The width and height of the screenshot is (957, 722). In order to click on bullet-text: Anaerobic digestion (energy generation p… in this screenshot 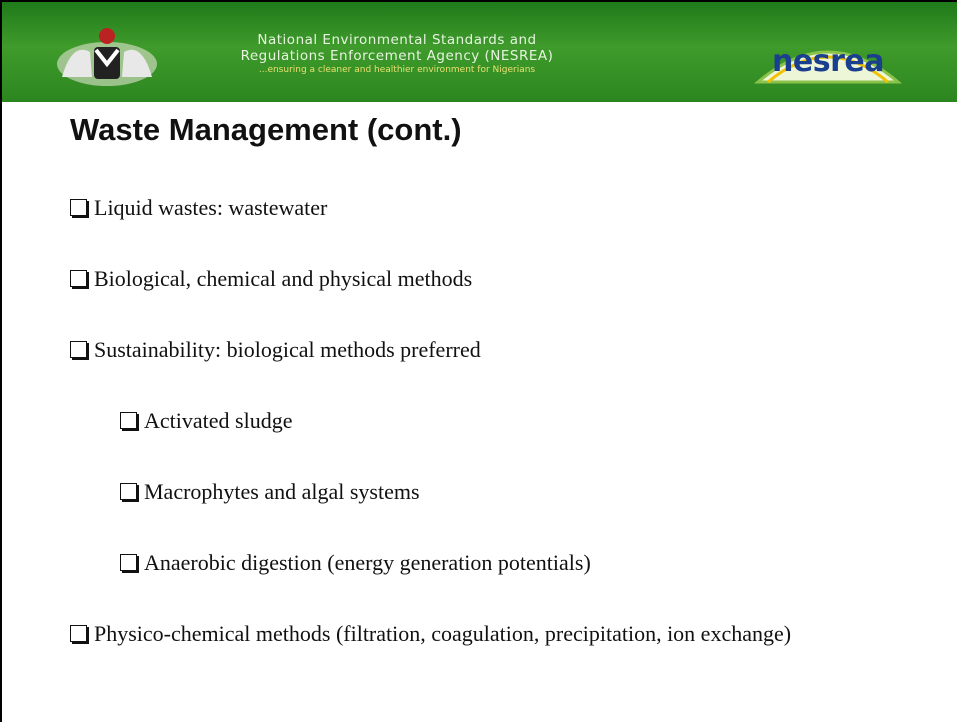, I will do `click(367, 562)`.